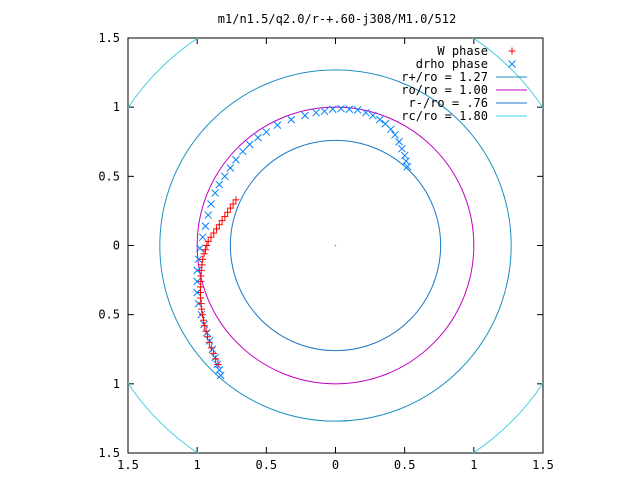 Image resolution: width=640 pixels, height=480 pixels. I want to click on circle-r, so click(335, 245).